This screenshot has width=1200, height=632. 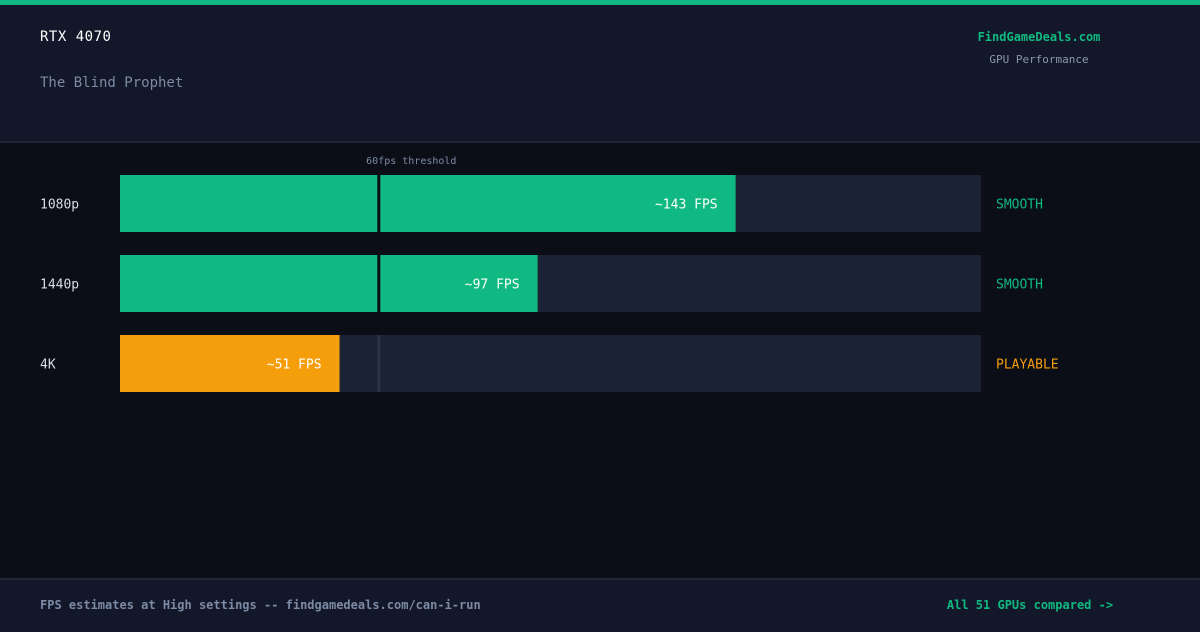 I want to click on value-label: ~97 FPS, so click(x=492, y=285).